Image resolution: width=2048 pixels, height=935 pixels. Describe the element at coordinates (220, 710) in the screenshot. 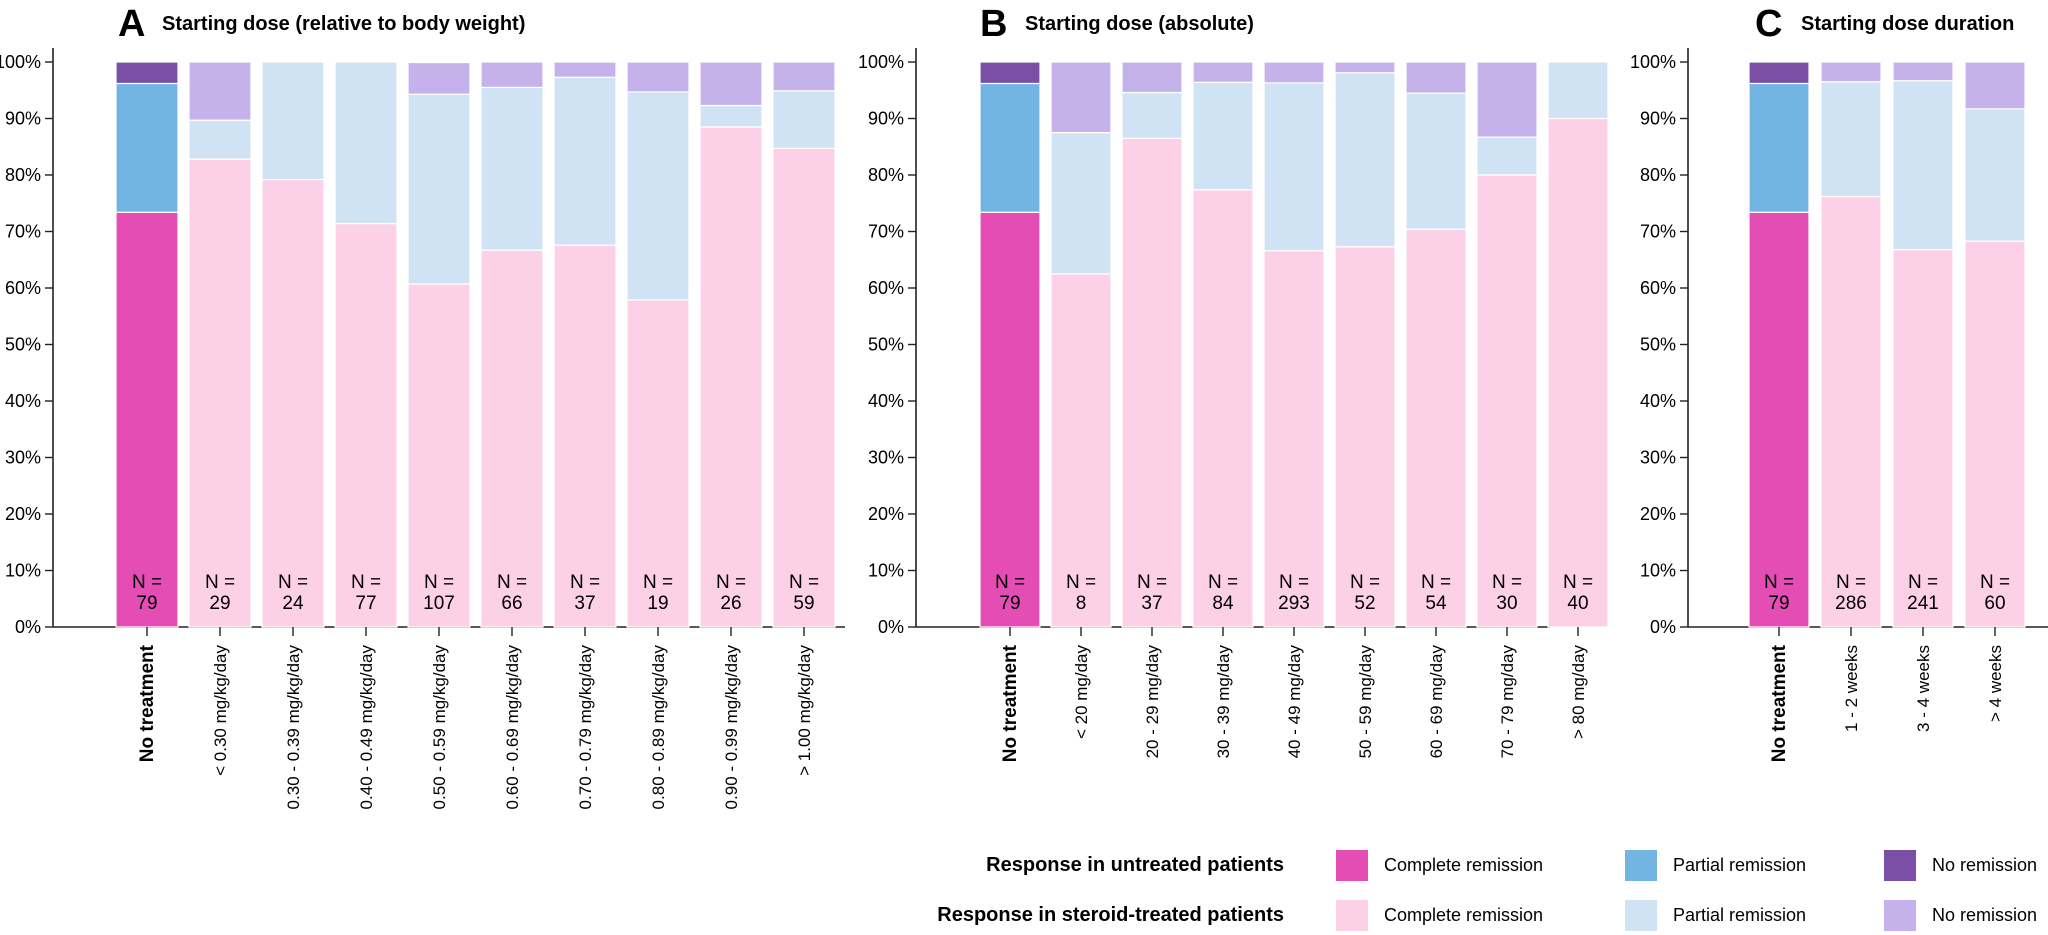

I see `x-category-label: < 0.30 mg/kg/day` at that location.